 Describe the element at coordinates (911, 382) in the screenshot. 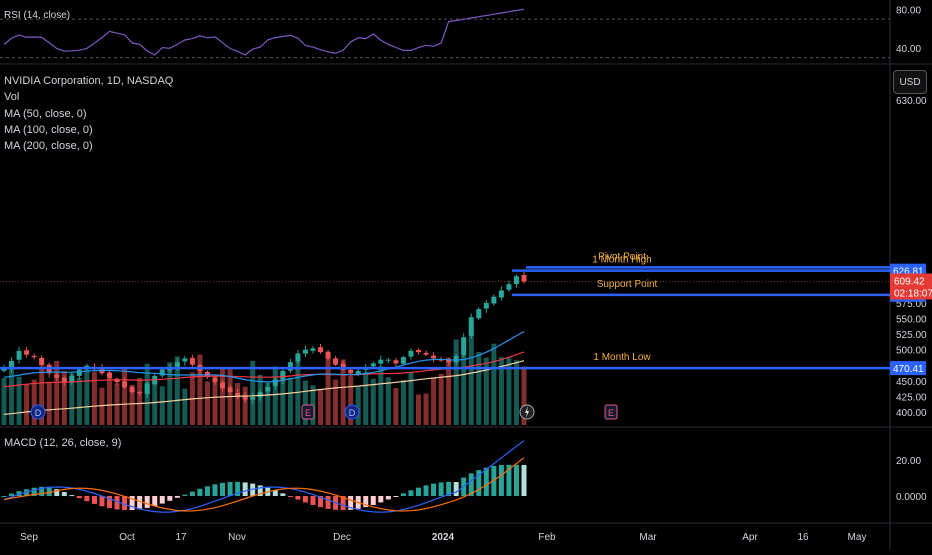

I see `price-tick-label: 450.00` at that location.